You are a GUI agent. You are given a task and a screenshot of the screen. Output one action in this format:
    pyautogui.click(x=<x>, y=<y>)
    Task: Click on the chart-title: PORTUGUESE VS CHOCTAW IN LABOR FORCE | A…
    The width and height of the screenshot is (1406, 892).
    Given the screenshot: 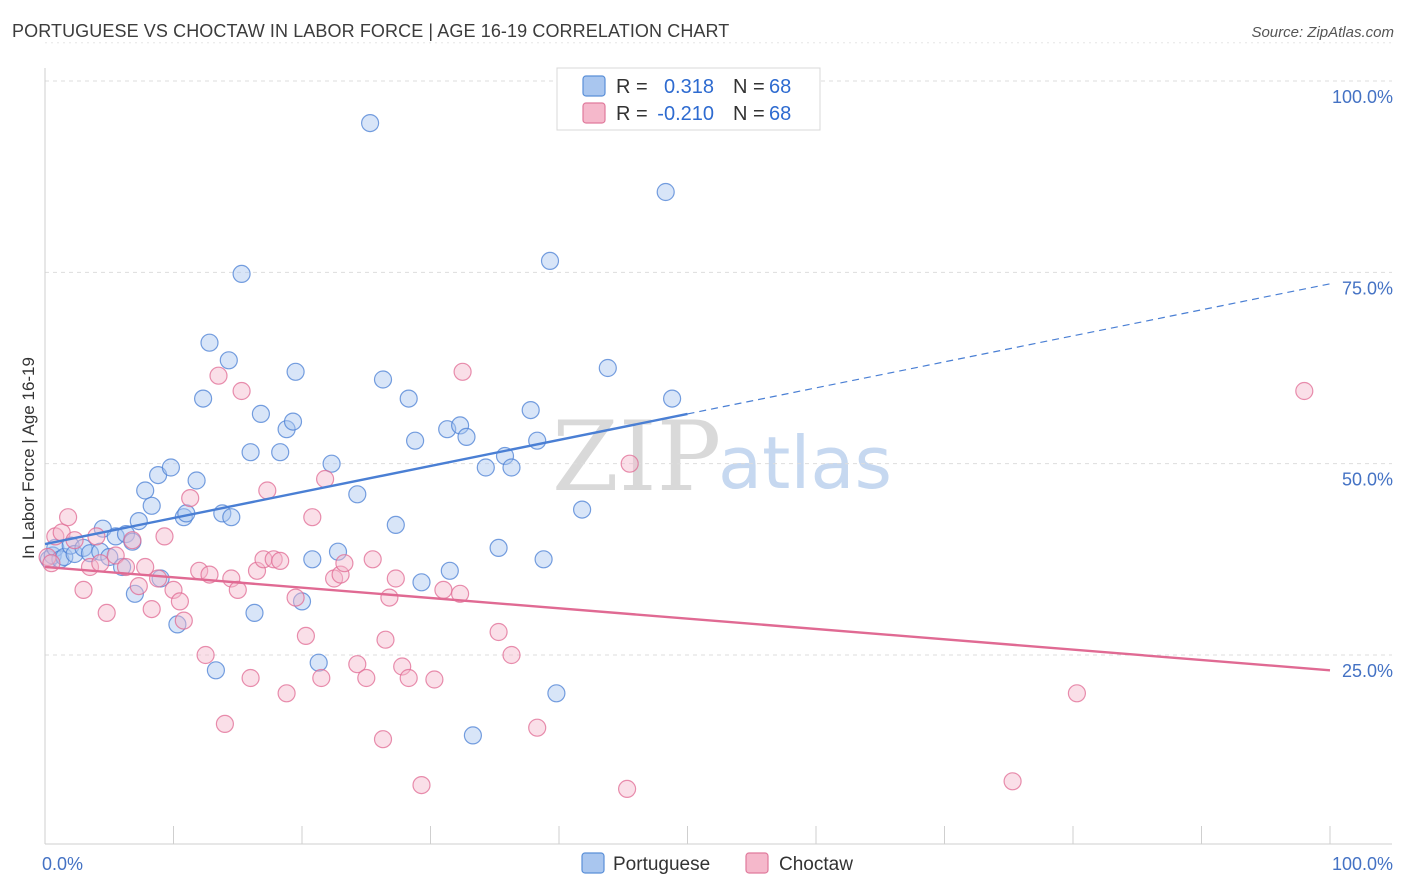 What is the action you would take?
    pyautogui.click(x=371, y=31)
    